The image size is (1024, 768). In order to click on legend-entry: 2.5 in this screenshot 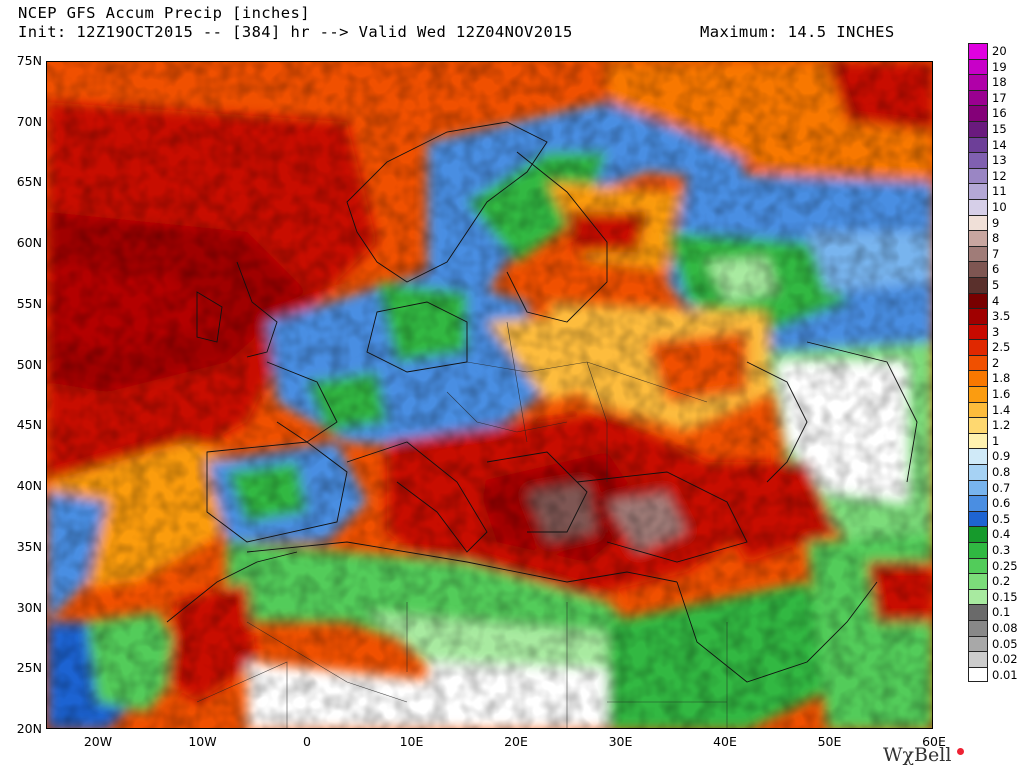, I will do `click(994, 347)`.